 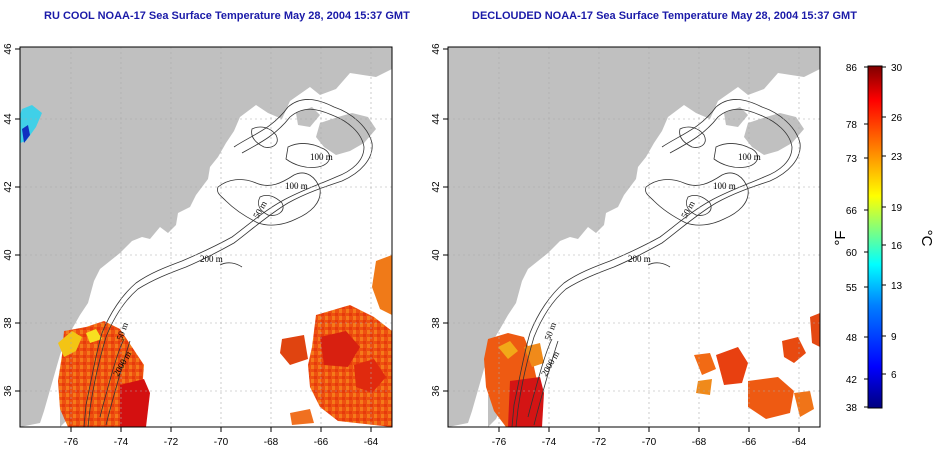 I want to click on fahrenheit-tick: 86, so click(x=852, y=68).